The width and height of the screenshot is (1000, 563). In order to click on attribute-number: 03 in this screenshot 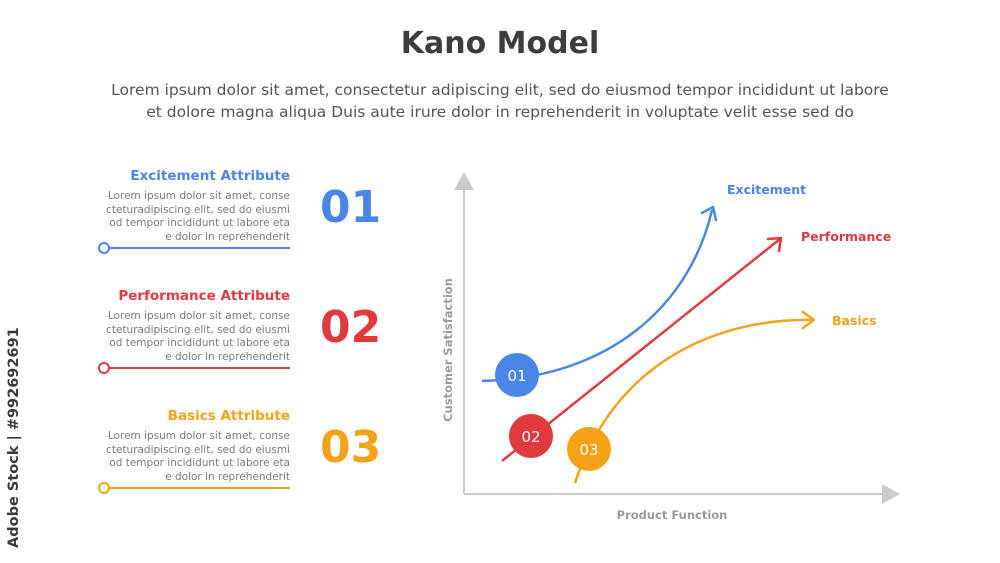, I will do `click(351, 447)`.